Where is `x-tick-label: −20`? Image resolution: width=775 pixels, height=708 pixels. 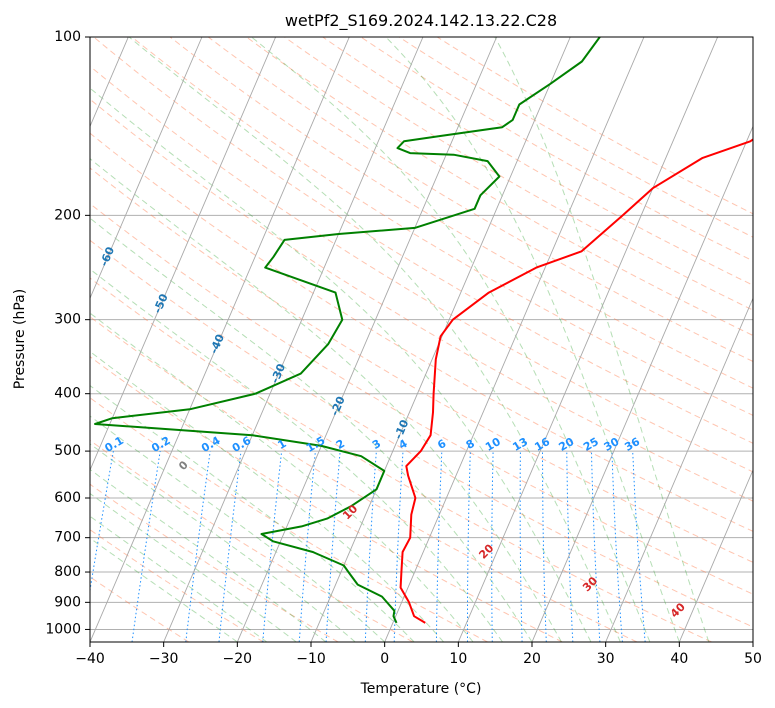
x-tick-label: −20 is located at coordinates (238, 659).